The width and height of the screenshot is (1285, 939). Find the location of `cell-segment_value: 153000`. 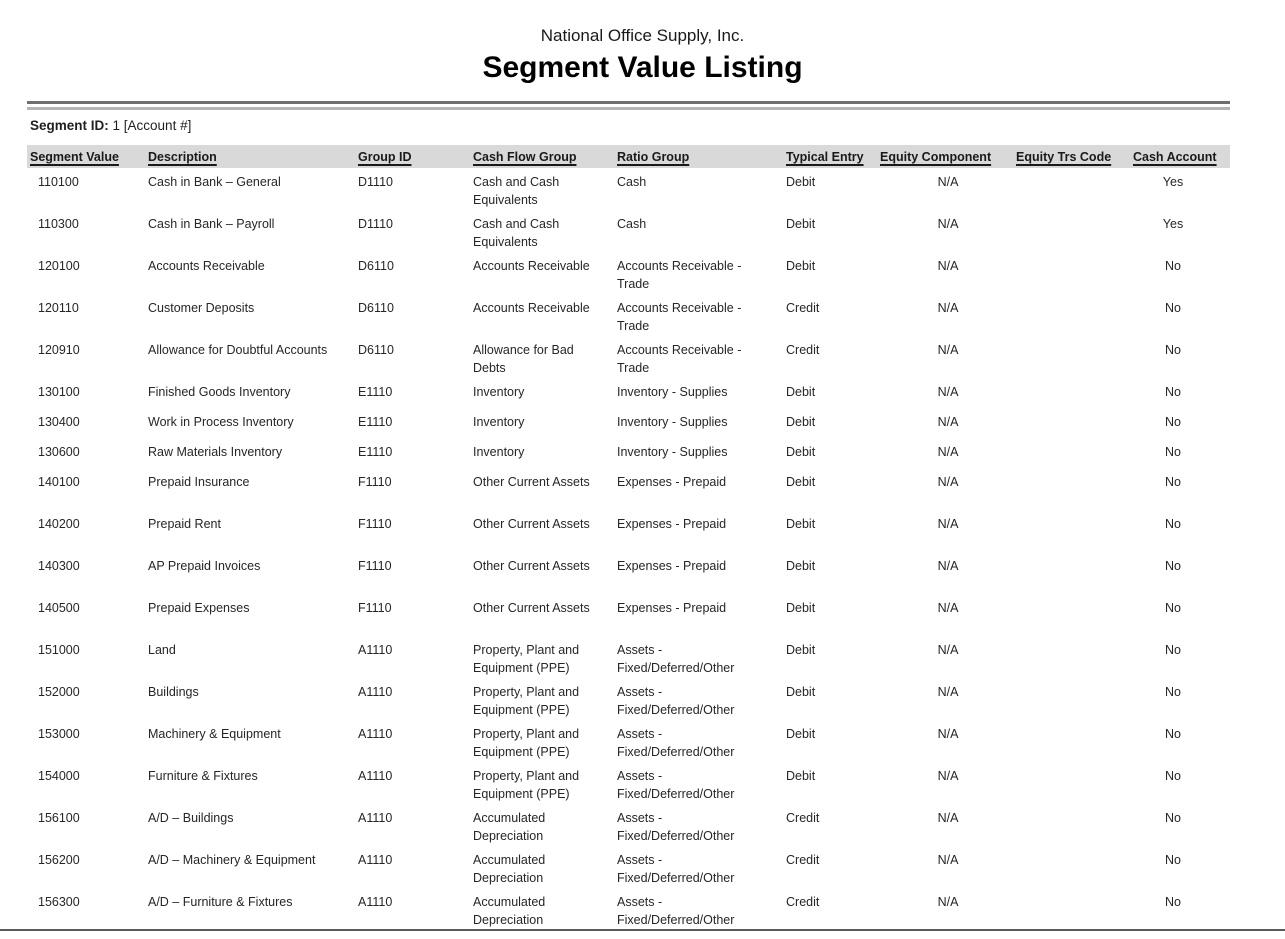

cell-segment_value: 153000 is located at coordinates (59, 734).